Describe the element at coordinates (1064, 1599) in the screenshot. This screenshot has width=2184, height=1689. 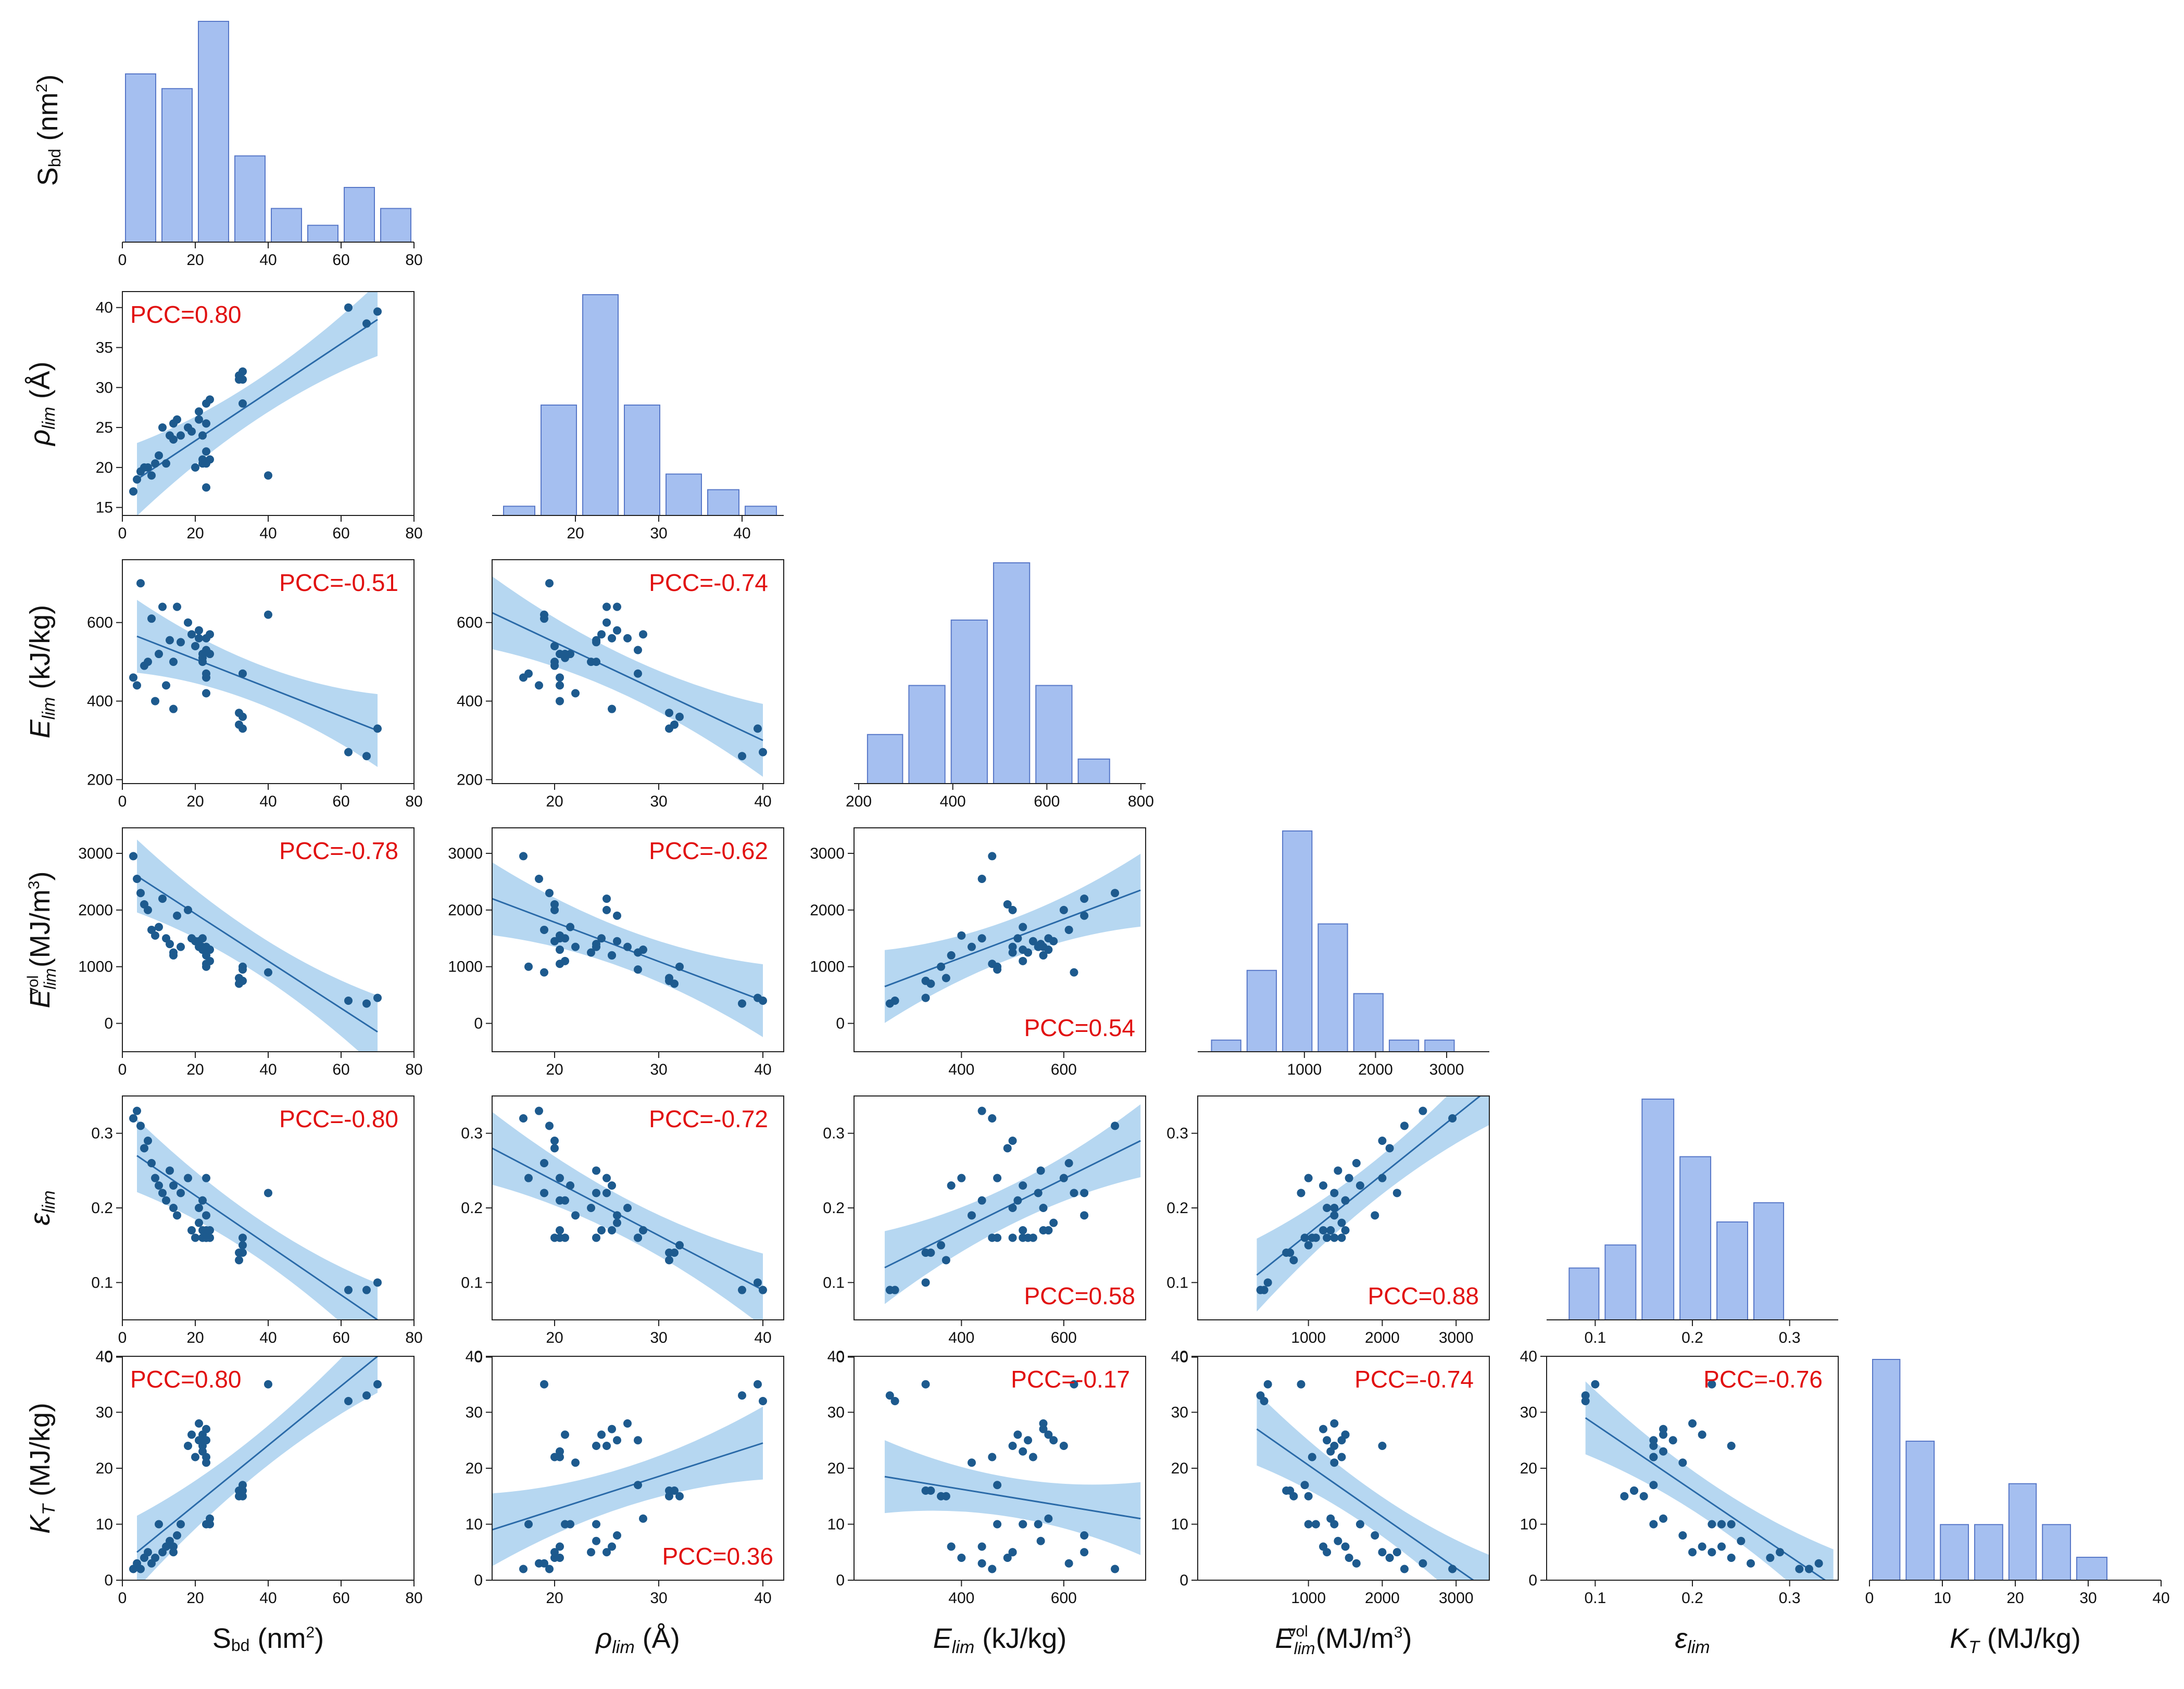
I see `scatter-KT_E-xtick-label-1: 600` at that location.